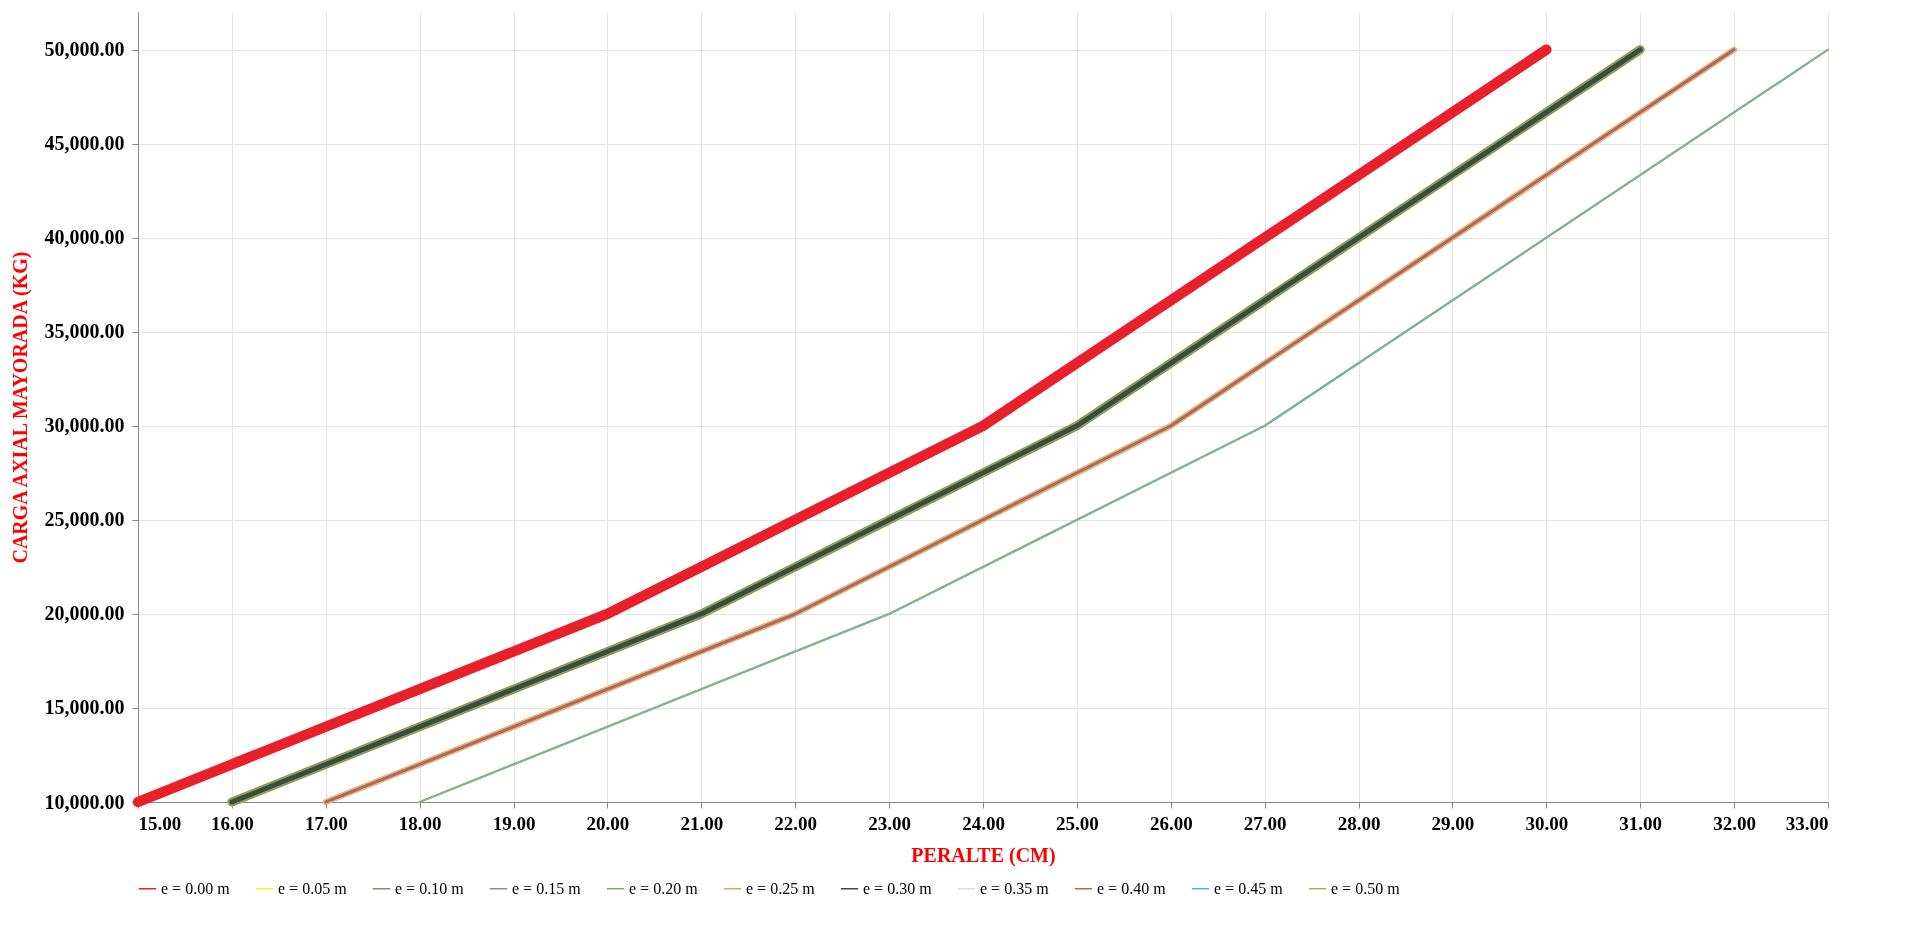  Describe the element at coordinates (898, 888) in the screenshot. I see `legend-label: e = 0.30 m` at that location.